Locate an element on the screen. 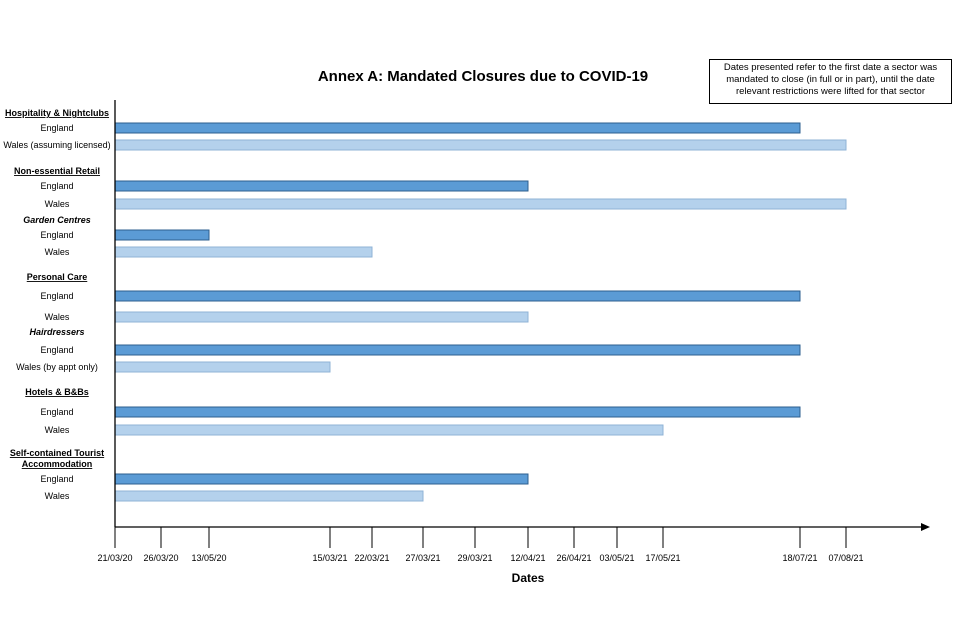  x-tick-label: 07/08/21 is located at coordinates (845, 558).